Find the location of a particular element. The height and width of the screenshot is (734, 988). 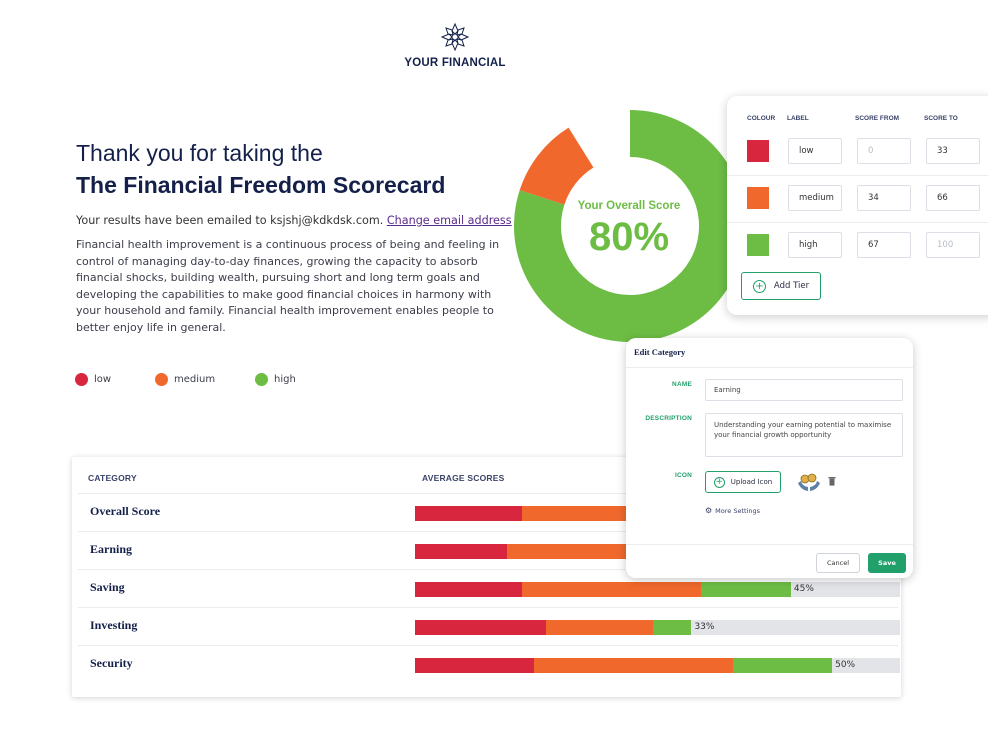

tier-to-input: 100 is located at coordinates (953, 245).